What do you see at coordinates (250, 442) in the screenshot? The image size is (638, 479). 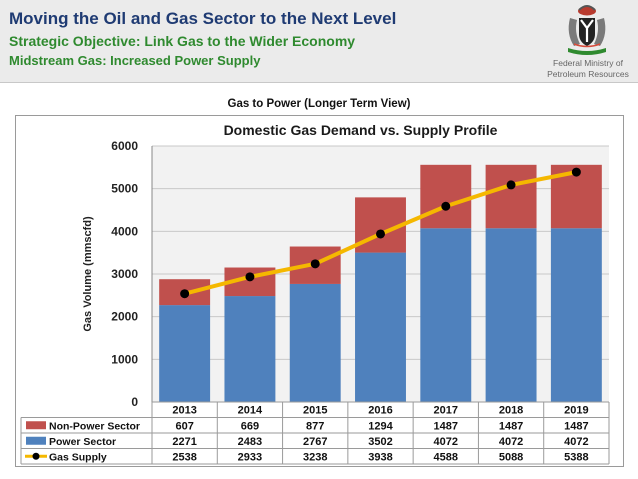 I see `data-table-value: 2483` at bounding box center [250, 442].